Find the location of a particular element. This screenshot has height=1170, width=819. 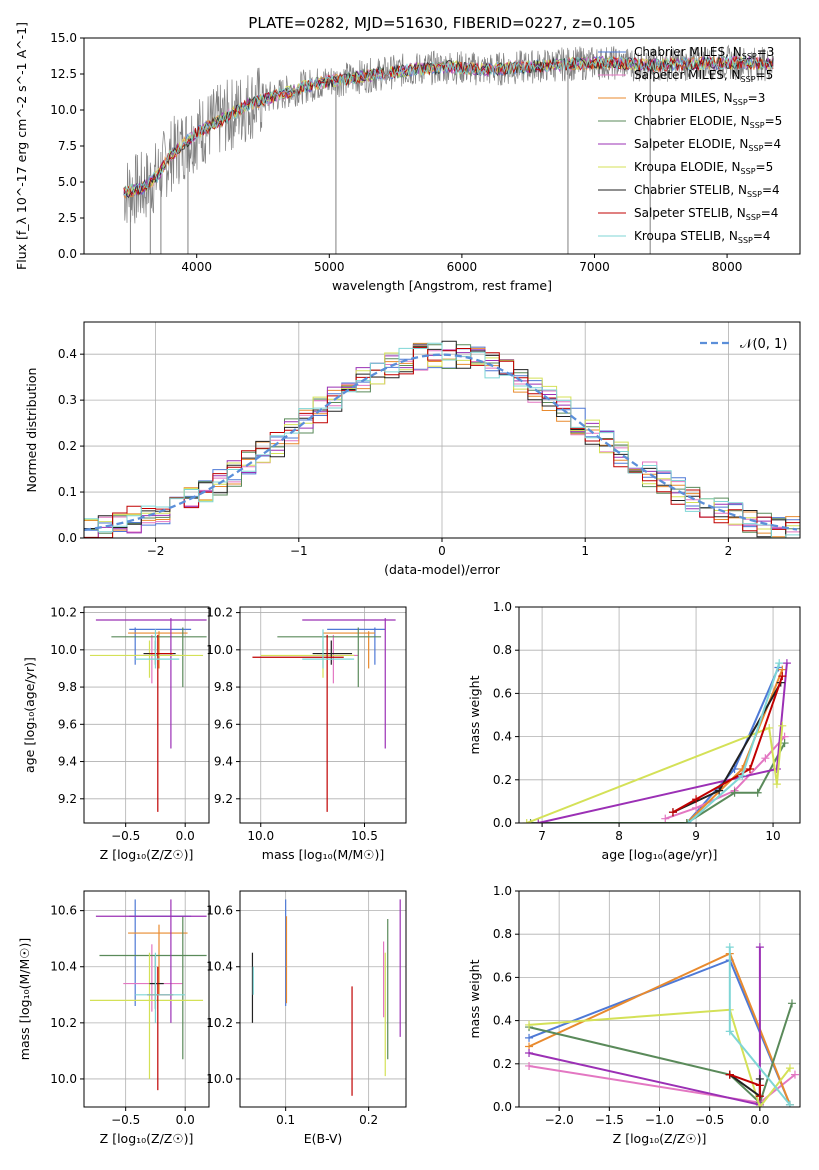

x-tick-label: −1.5 is located at coordinates (609, 1120).